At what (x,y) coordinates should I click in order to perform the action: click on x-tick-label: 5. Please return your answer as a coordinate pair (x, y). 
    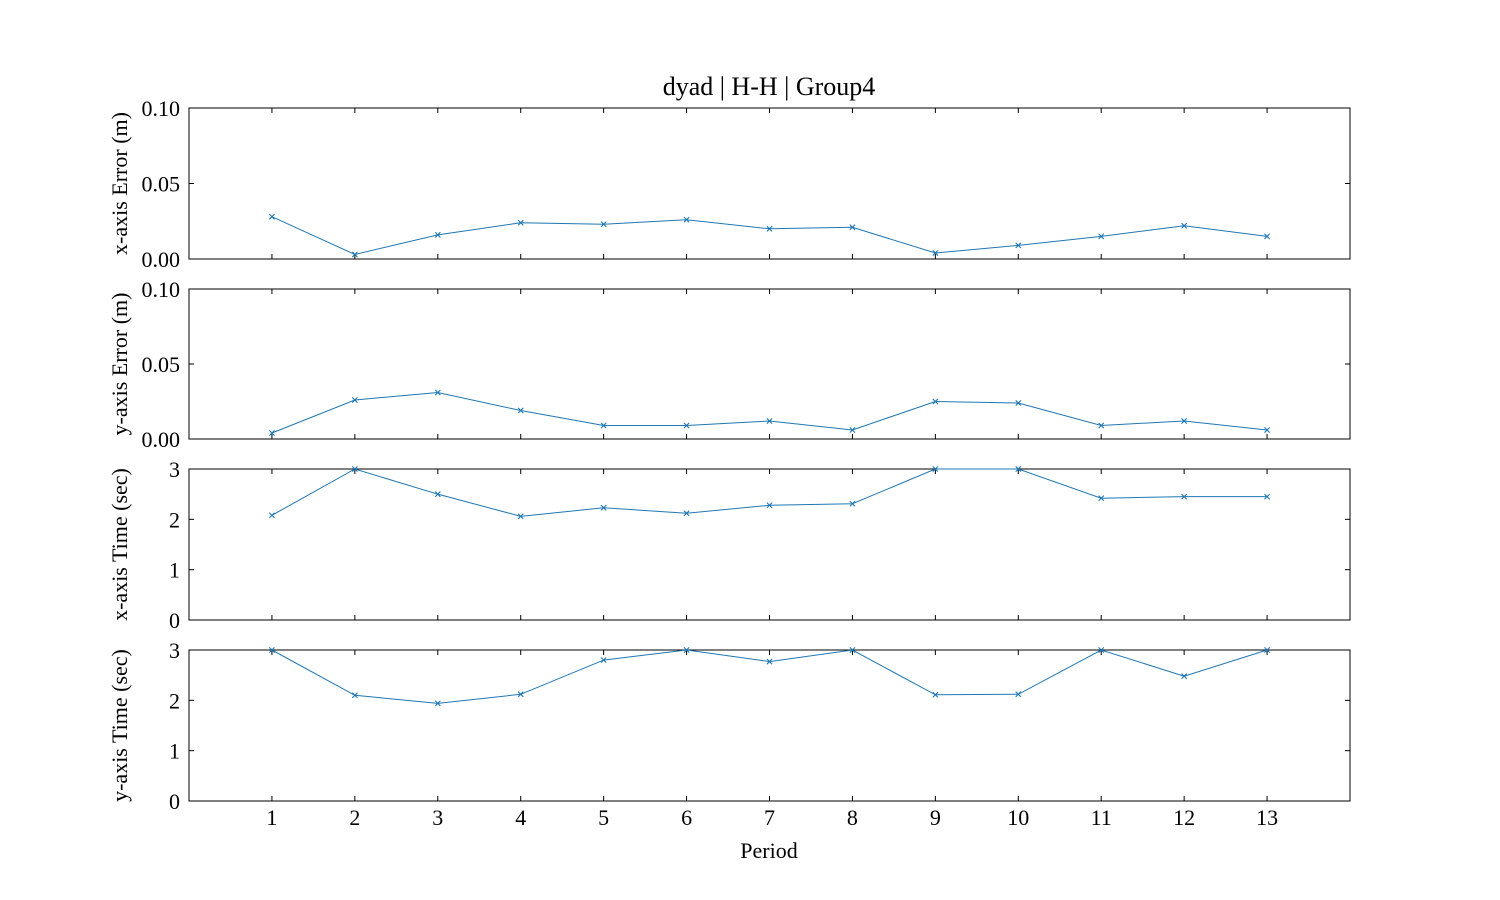
    Looking at the image, I should click on (603, 817).